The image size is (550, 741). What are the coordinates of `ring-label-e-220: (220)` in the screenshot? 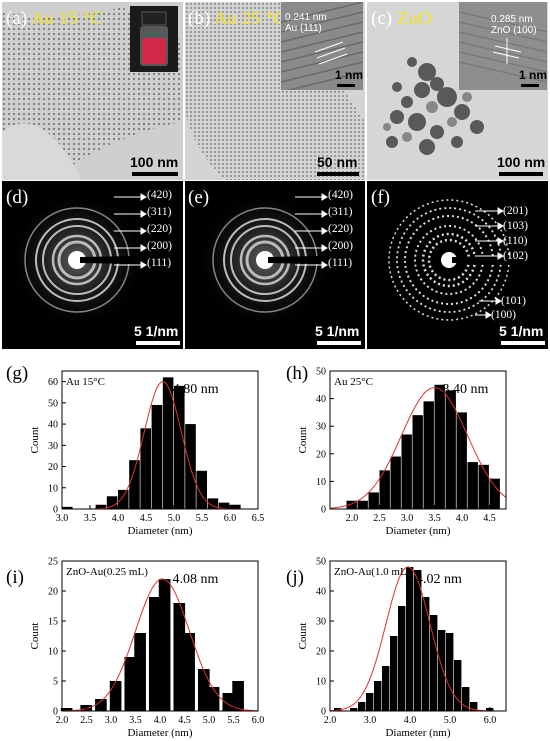 It's located at (340, 229).